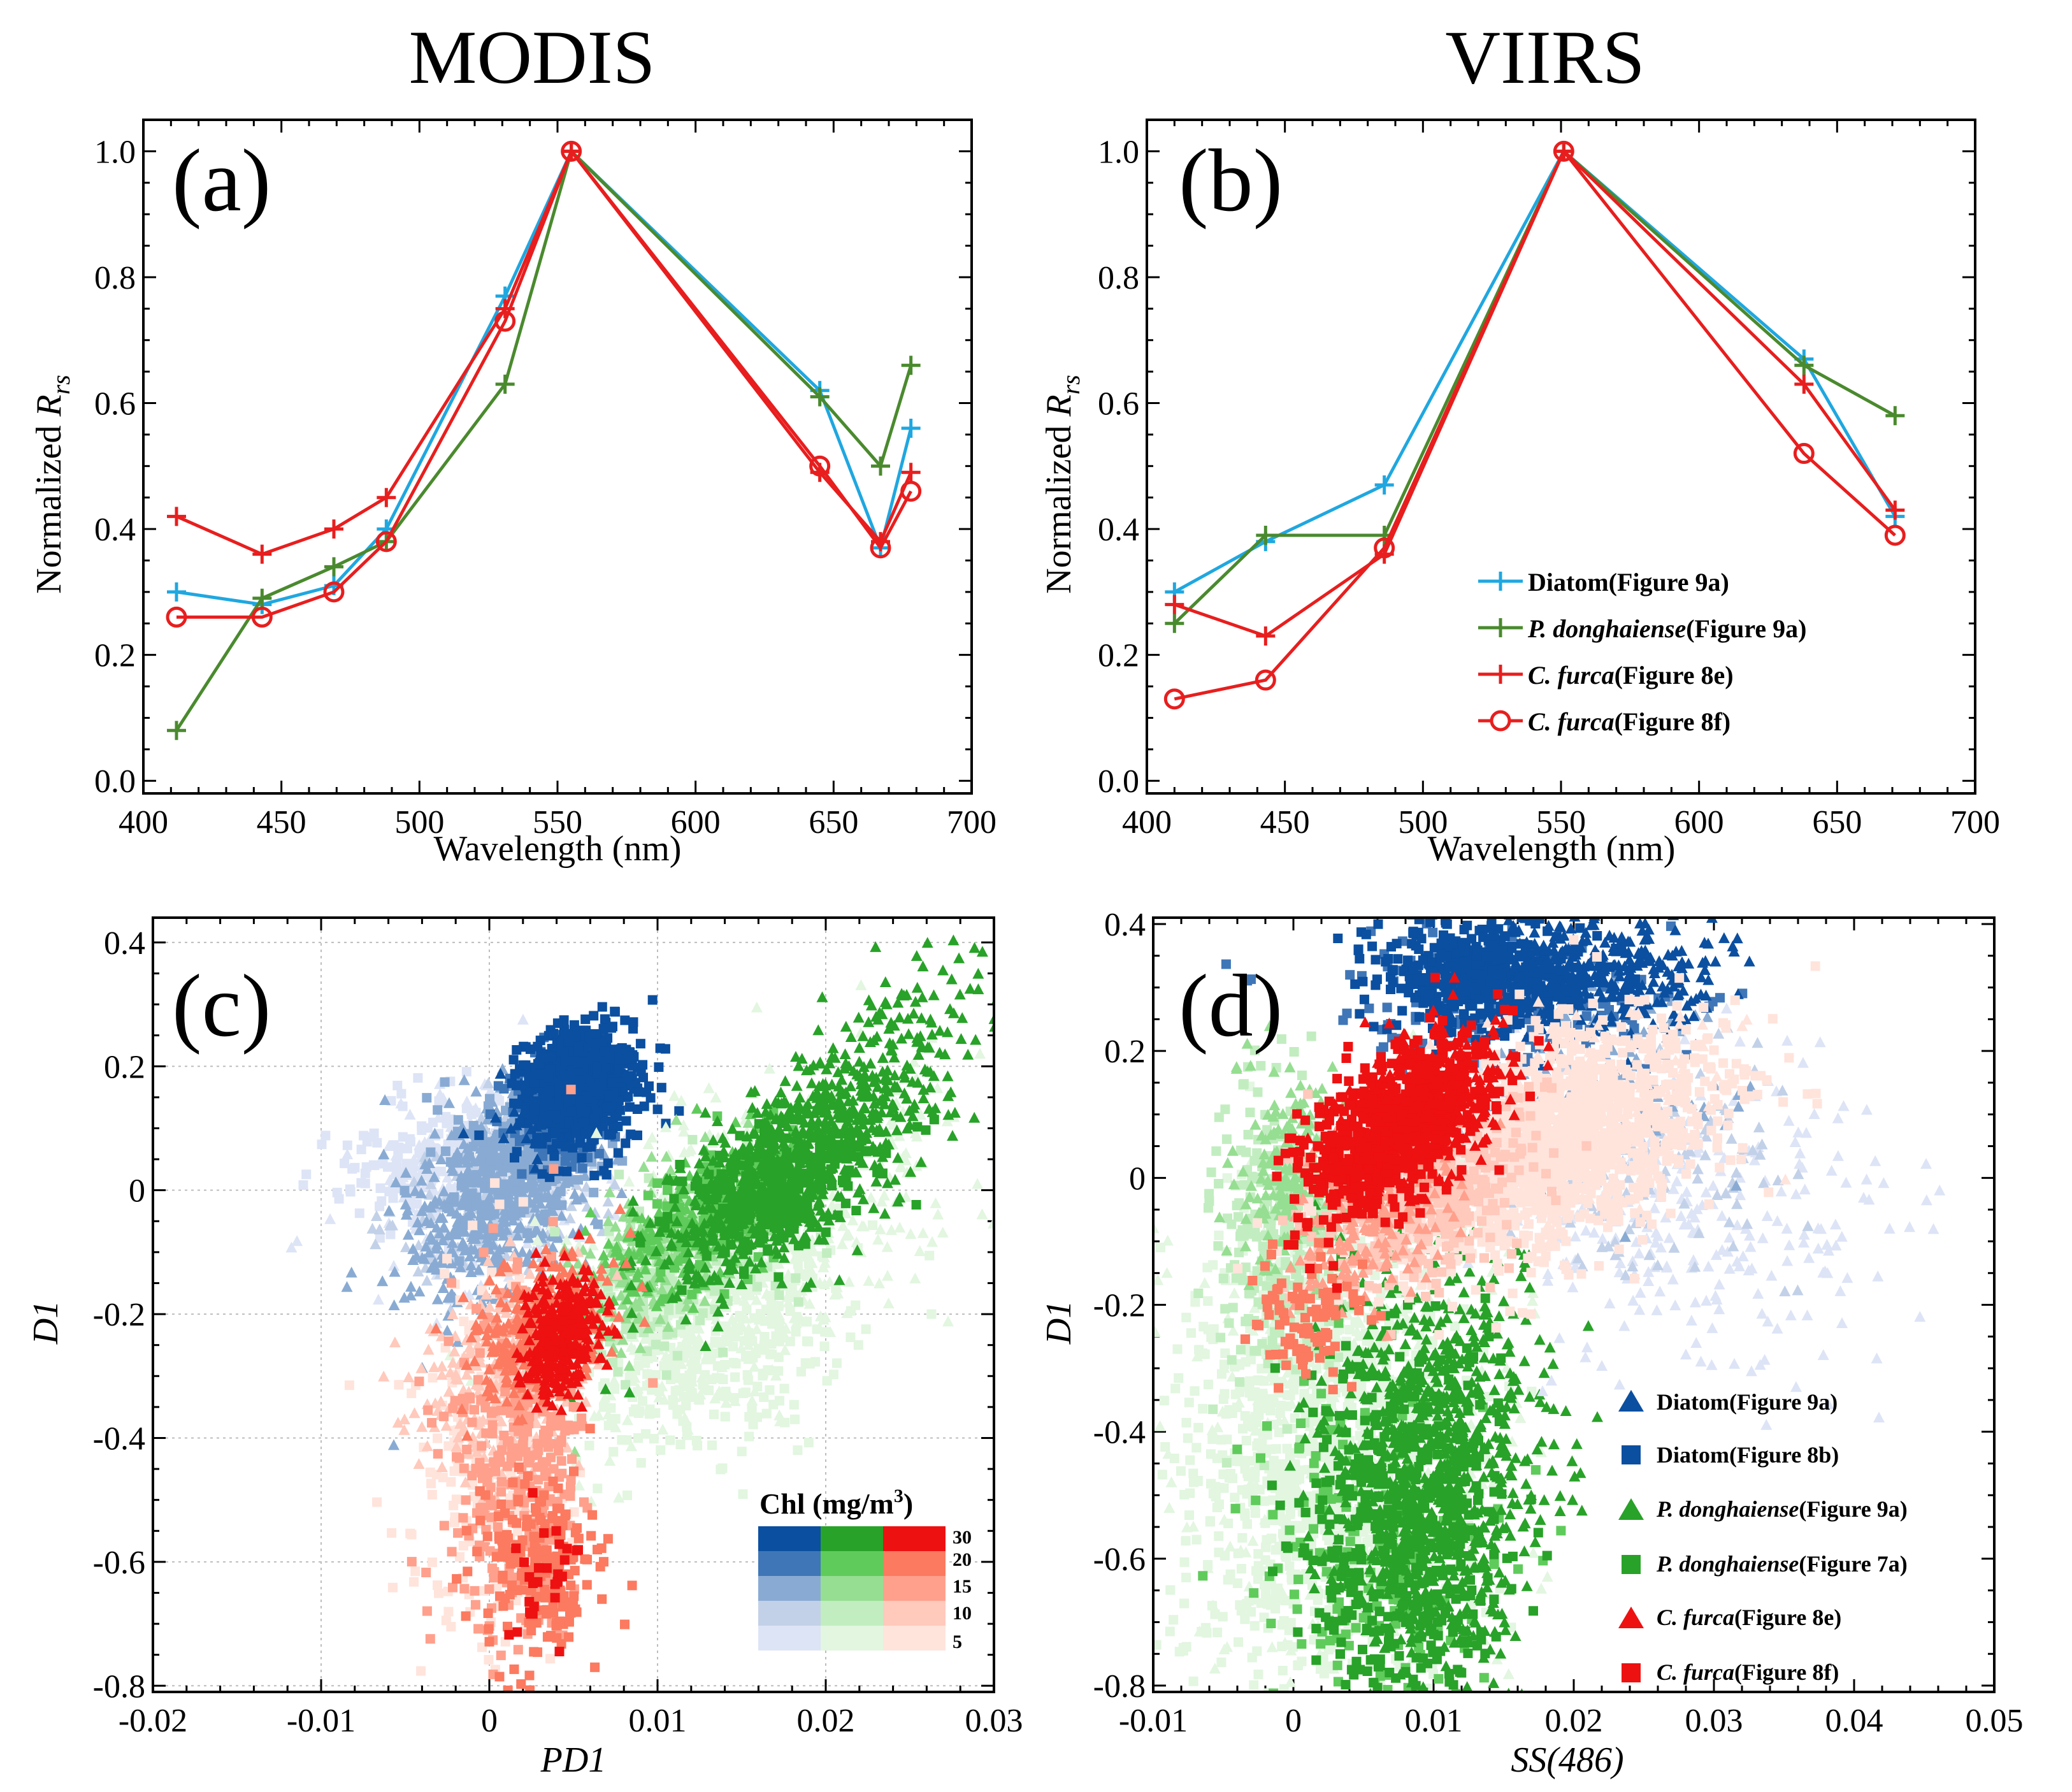  What do you see at coordinates (1071, 384) in the screenshot?
I see `ylabel-sub-b: rs` at bounding box center [1071, 384].